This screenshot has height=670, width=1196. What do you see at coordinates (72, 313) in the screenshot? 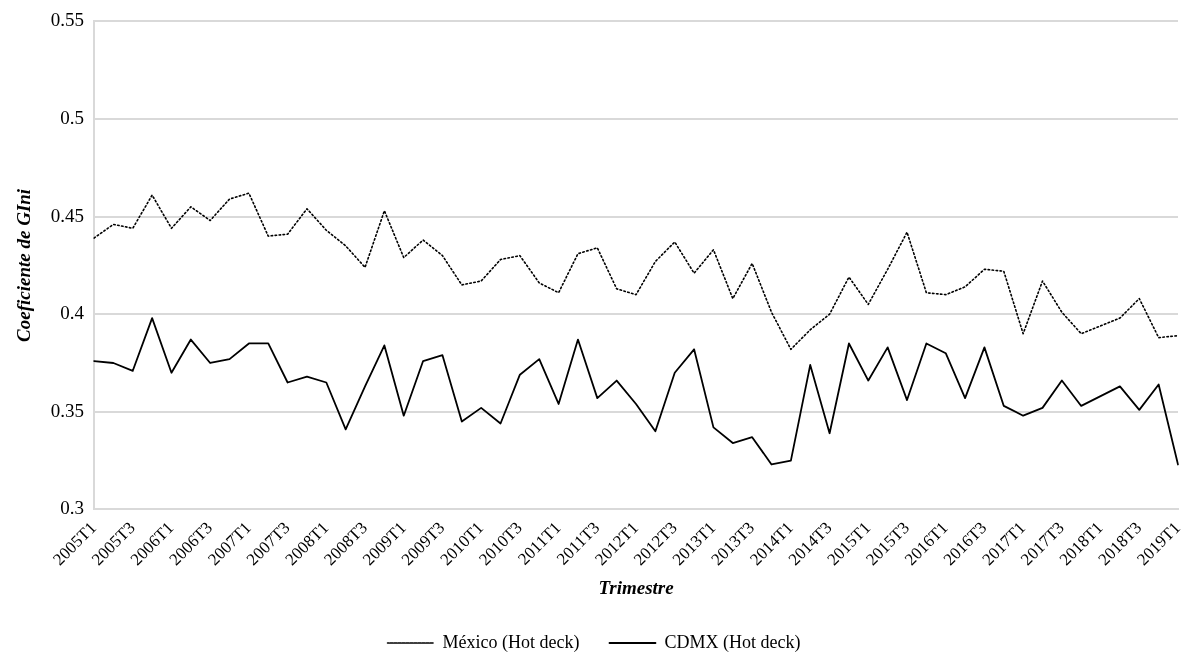
I see `y-tick-label: 0.4` at bounding box center [72, 313].